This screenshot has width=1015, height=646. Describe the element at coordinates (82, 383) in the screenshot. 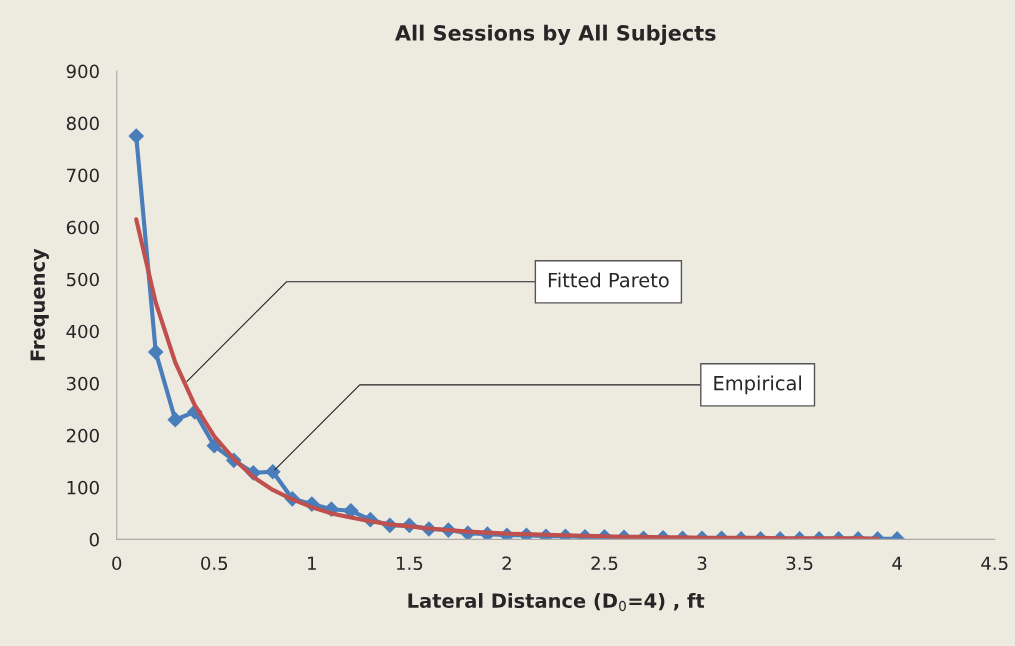

I see `y-tick-label: 300` at that location.